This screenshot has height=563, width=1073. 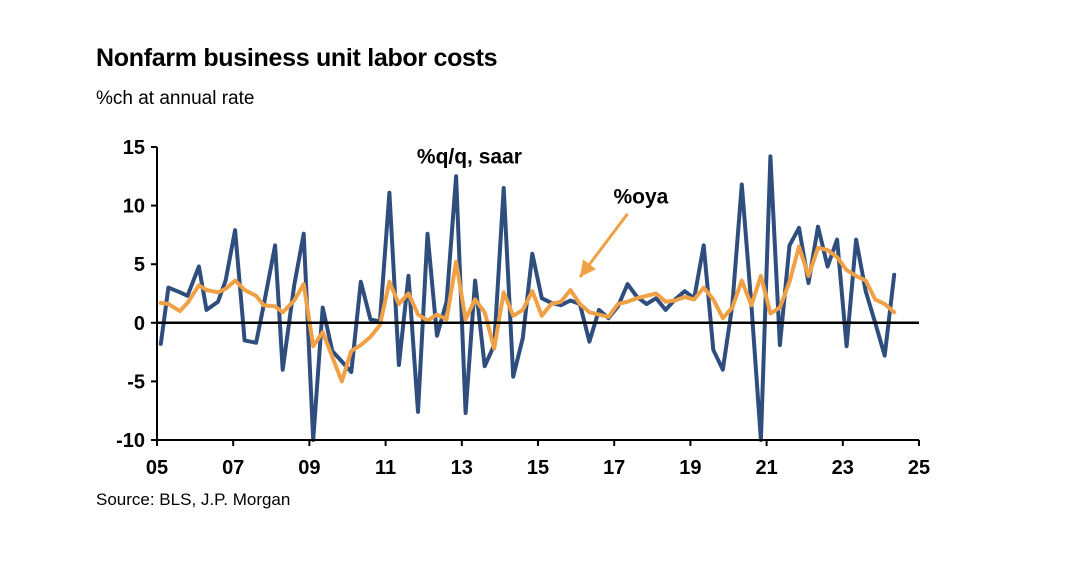 I want to click on x-tick-label: 15, so click(x=538, y=468).